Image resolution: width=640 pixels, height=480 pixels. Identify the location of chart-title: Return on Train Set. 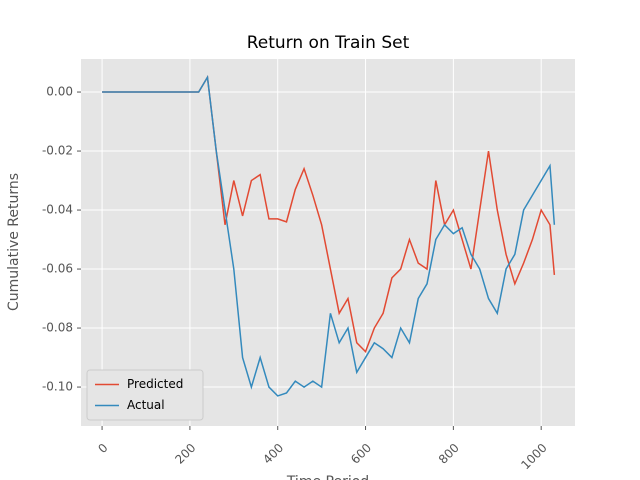
(328, 43).